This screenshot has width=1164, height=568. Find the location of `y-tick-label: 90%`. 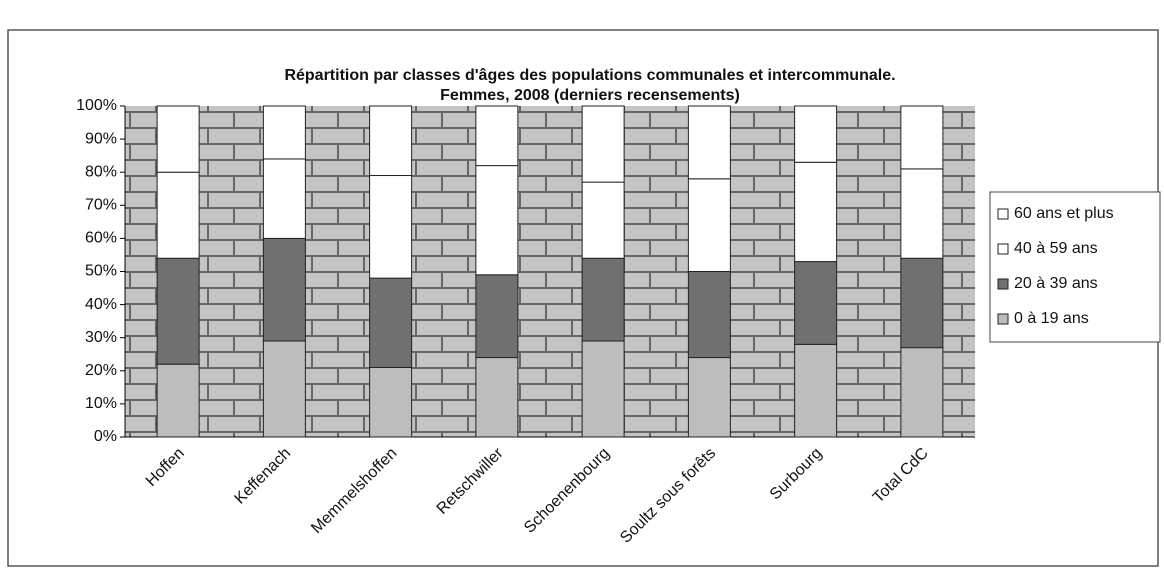

y-tick-label: 90% is located at coordinates (101, 138).